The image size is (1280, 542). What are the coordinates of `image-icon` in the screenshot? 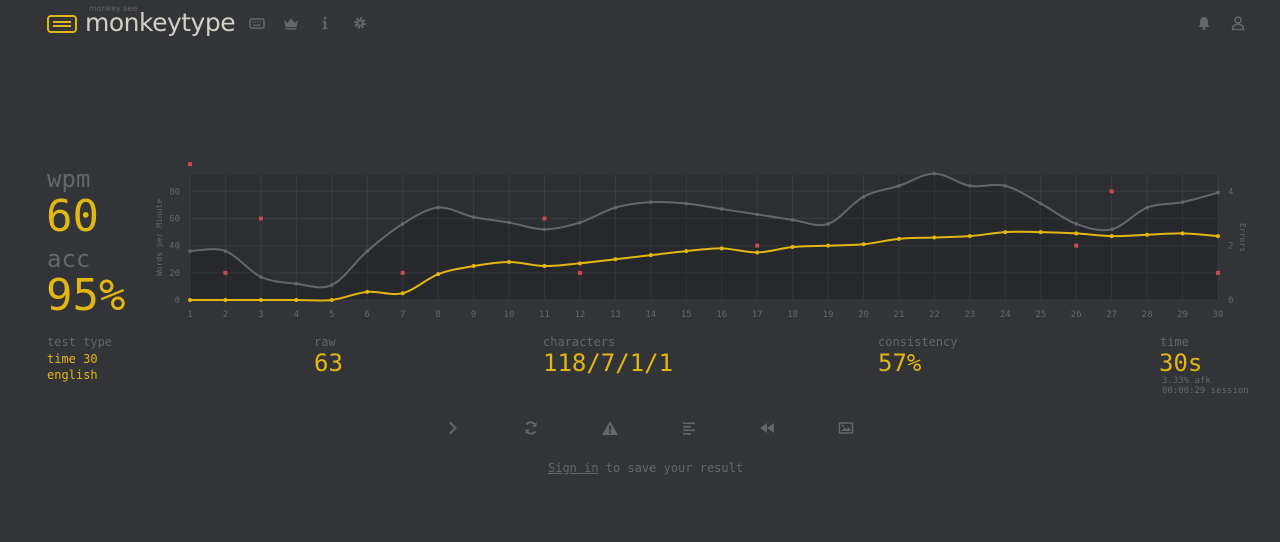 It's located at (846, 428).